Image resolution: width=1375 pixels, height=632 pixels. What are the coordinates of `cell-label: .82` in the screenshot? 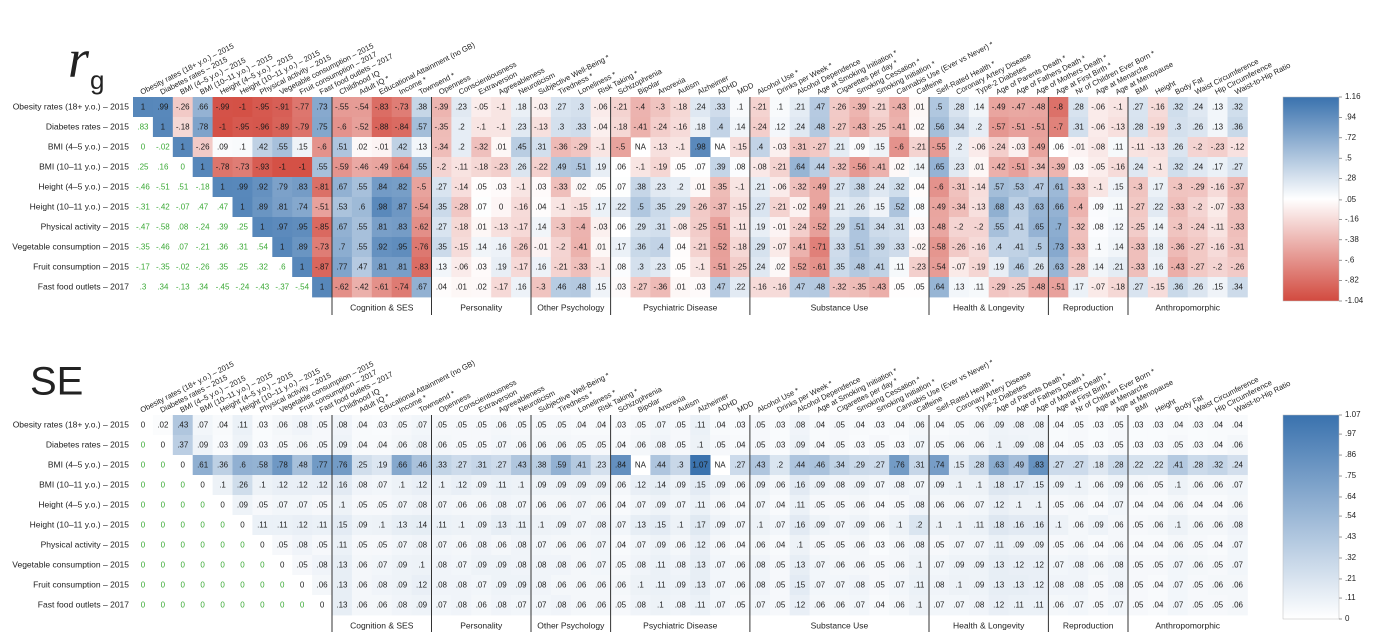 It's located at (402, 187).